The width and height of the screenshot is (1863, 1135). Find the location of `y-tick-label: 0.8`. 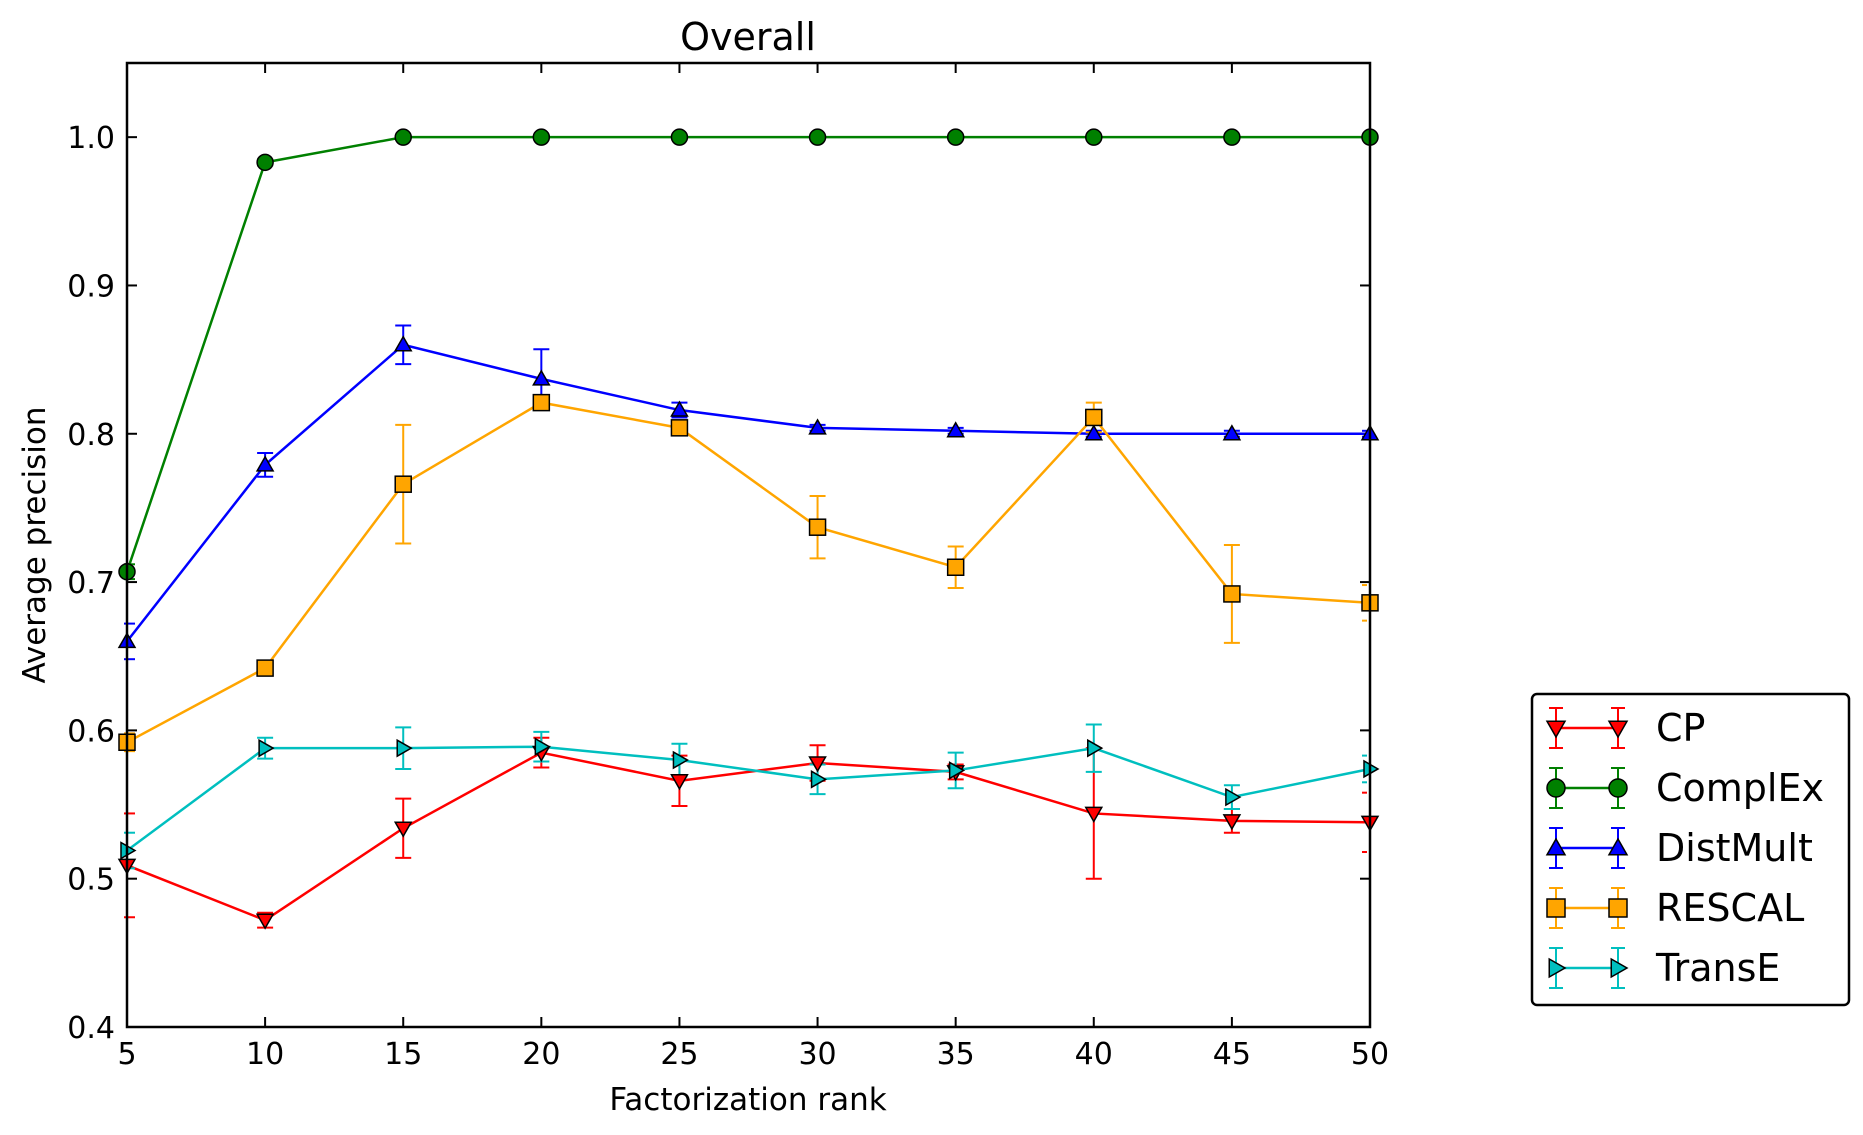

y-tick-label: 0.8 is located at coordinates (91, 435).